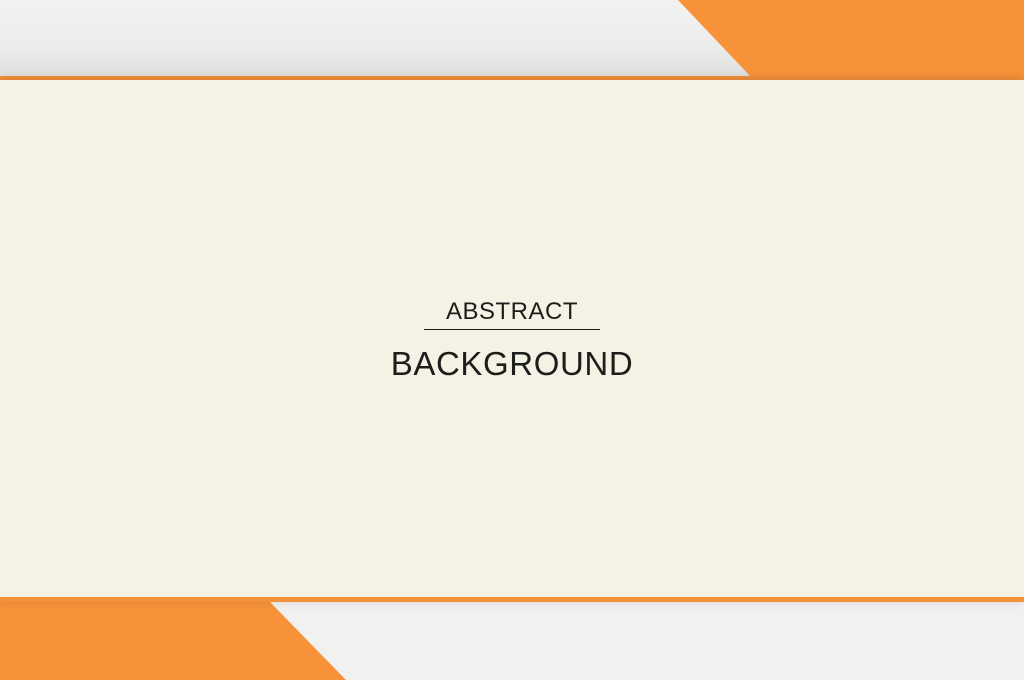  I want to click on heading-group: ABSTRACT BACKGROUND, so click(512, 340).